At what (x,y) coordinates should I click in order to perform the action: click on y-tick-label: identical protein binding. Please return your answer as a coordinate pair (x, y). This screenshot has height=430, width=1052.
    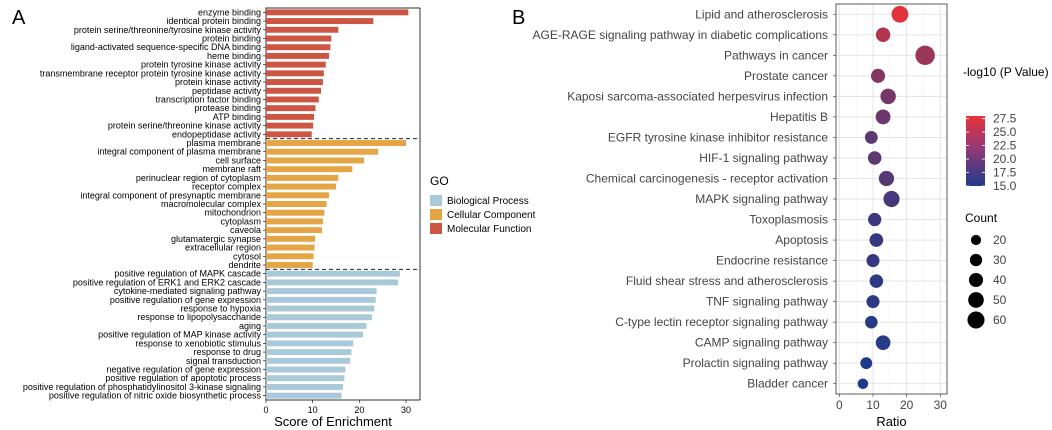
    Looking at the image, I should click on (213, 21).